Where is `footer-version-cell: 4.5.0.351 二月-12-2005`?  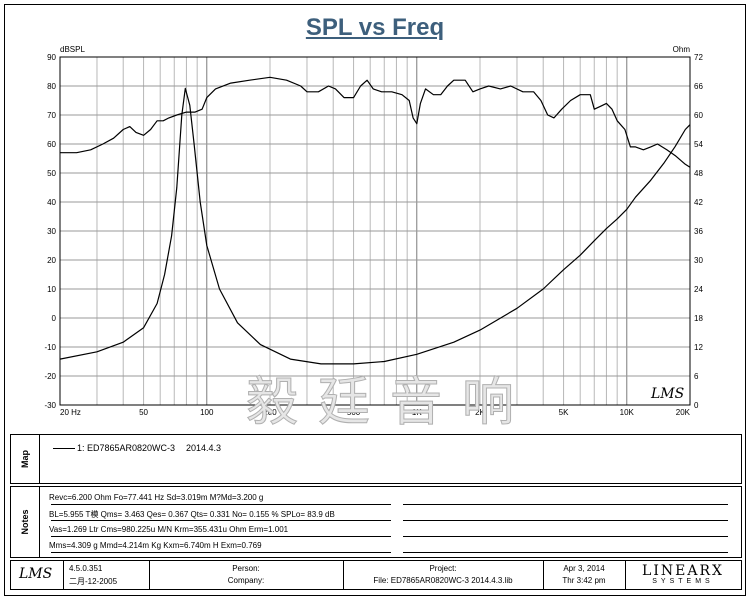
footer-version-cell: 4.5.0.351 二月-12-2005 is located at coordinates (106, 575).